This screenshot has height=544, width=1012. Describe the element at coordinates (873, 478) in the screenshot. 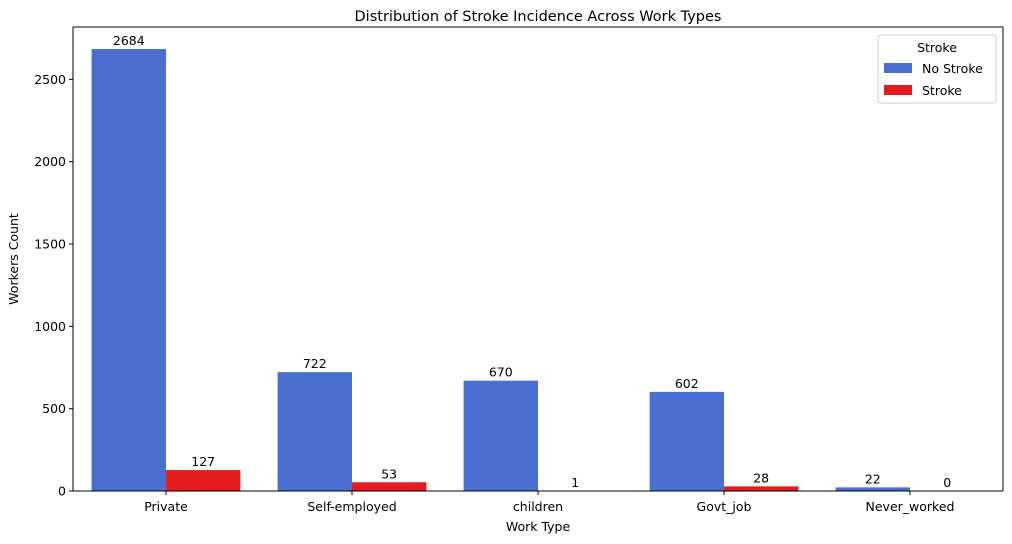

I see `data-label: 22` at that location.